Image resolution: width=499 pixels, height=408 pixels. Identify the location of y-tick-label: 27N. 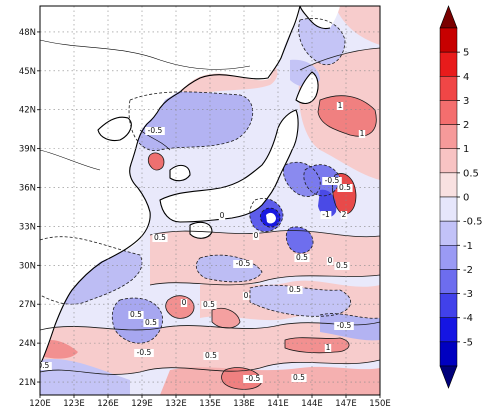
(27, 305).